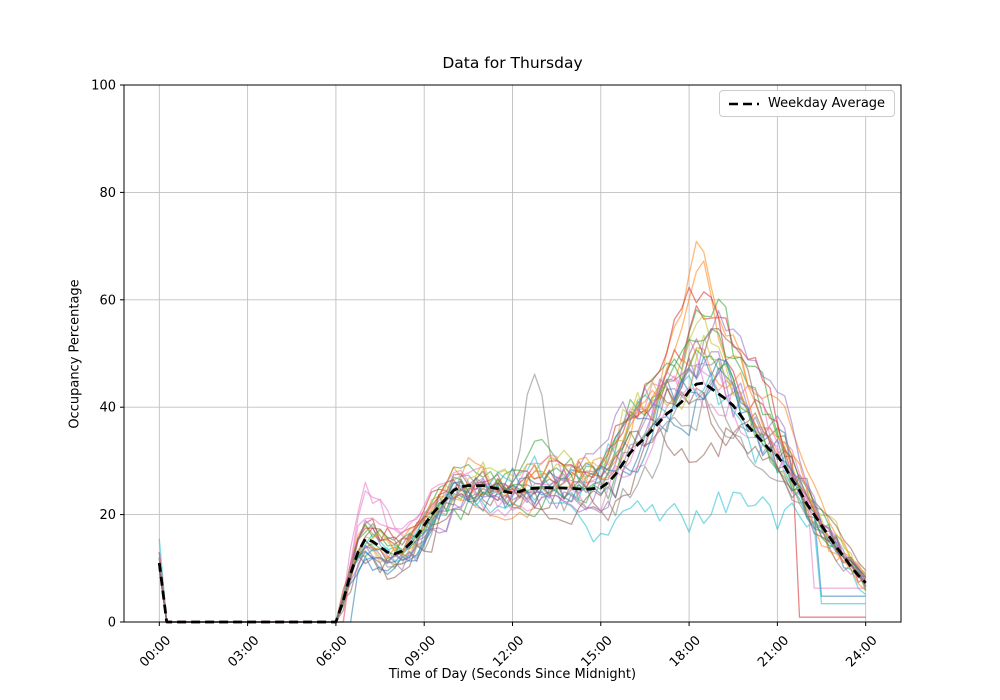 Image resolution: width=1000 pixels, height=700 pixels. What do you see at coordinates (107, 408) in the screenshot?
I see `y-tick-label: 40` at bounding box center [107, 408].